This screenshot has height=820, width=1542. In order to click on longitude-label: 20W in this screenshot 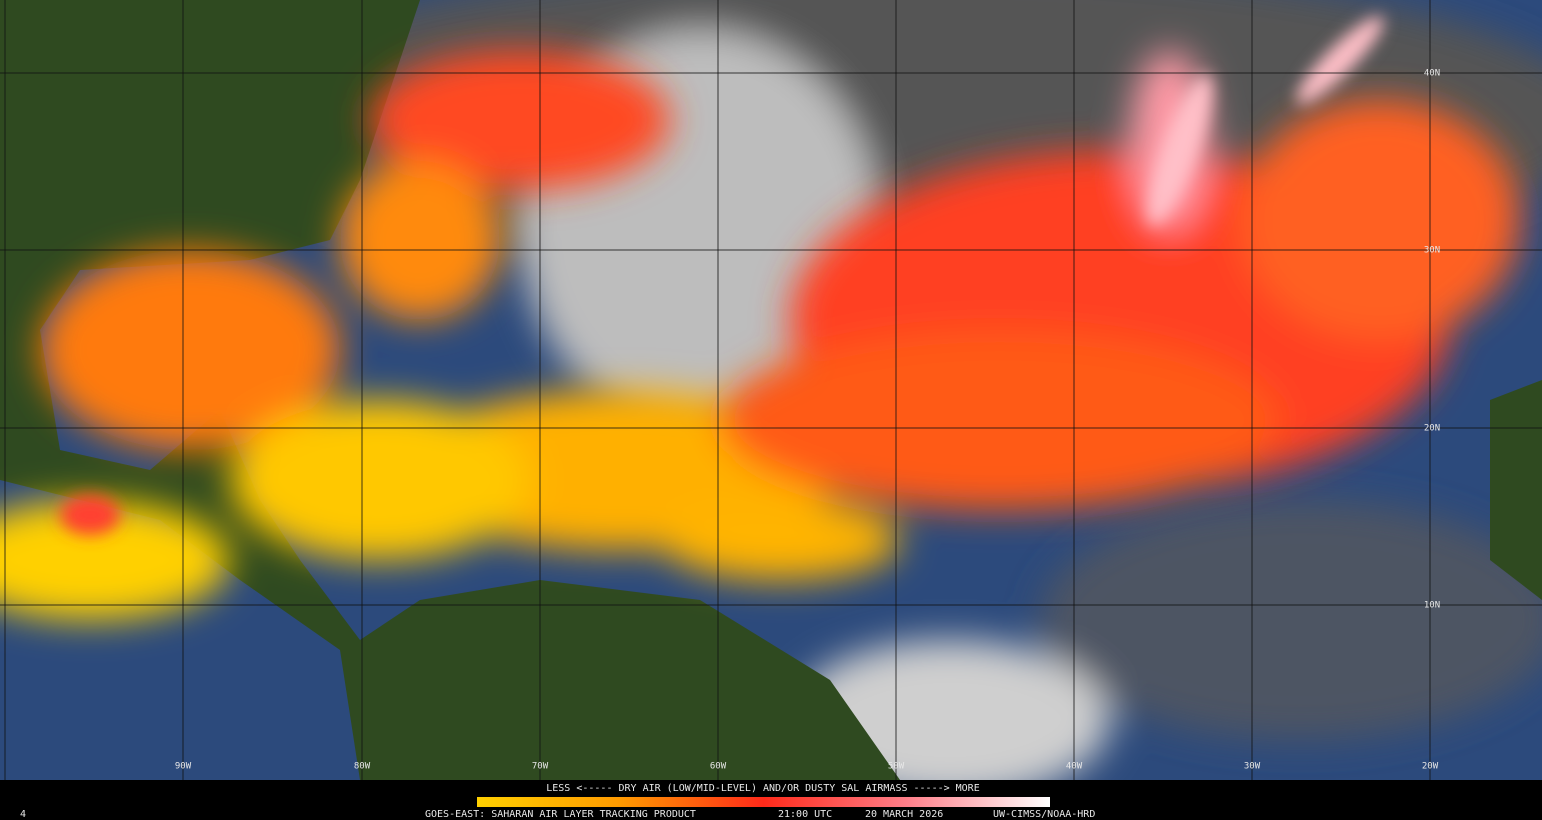, I will do `click(1430, 767)`.